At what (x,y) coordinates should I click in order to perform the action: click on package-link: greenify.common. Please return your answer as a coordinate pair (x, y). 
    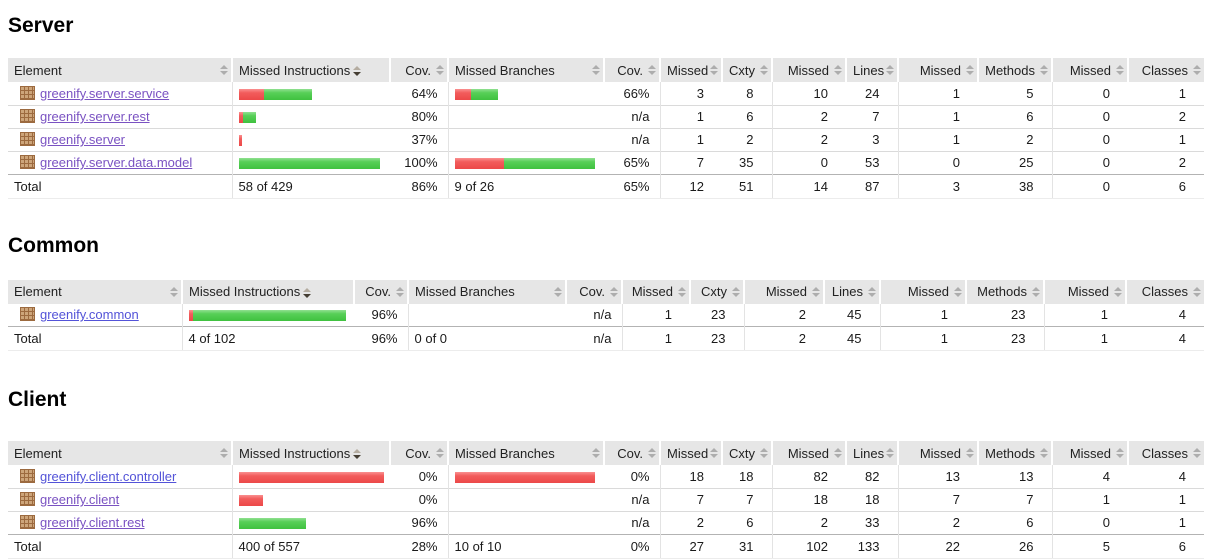
    Looking at the image, I should click on (79, 314).